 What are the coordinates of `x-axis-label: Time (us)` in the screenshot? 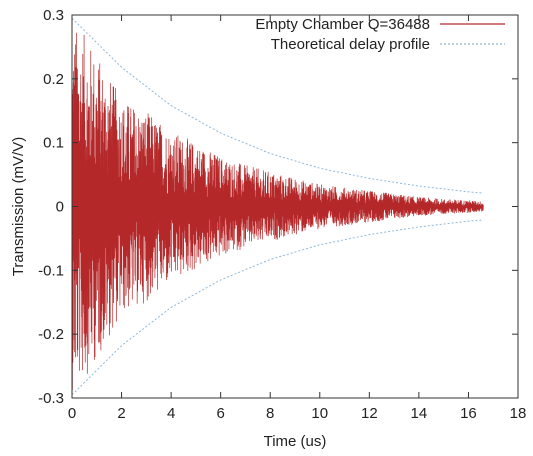 It's located at (295, 441).